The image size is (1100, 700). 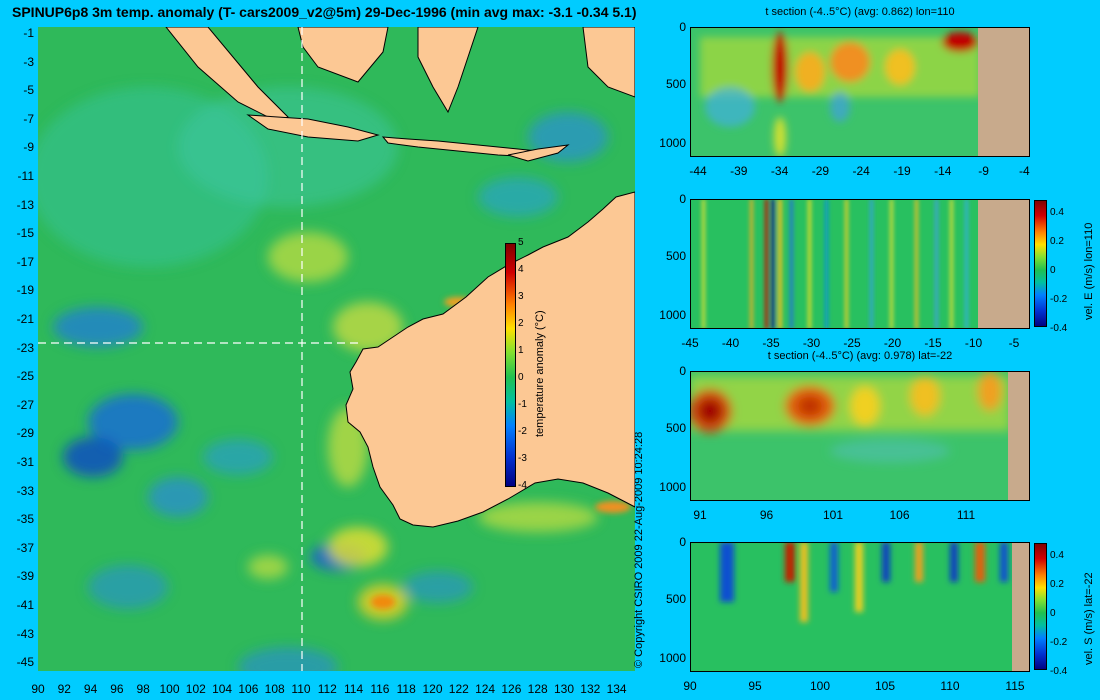 What do you see at coordinates (25, 547) in the screenshot?
I see `map-lat-tick: -37` at bounding box center [25, 547].